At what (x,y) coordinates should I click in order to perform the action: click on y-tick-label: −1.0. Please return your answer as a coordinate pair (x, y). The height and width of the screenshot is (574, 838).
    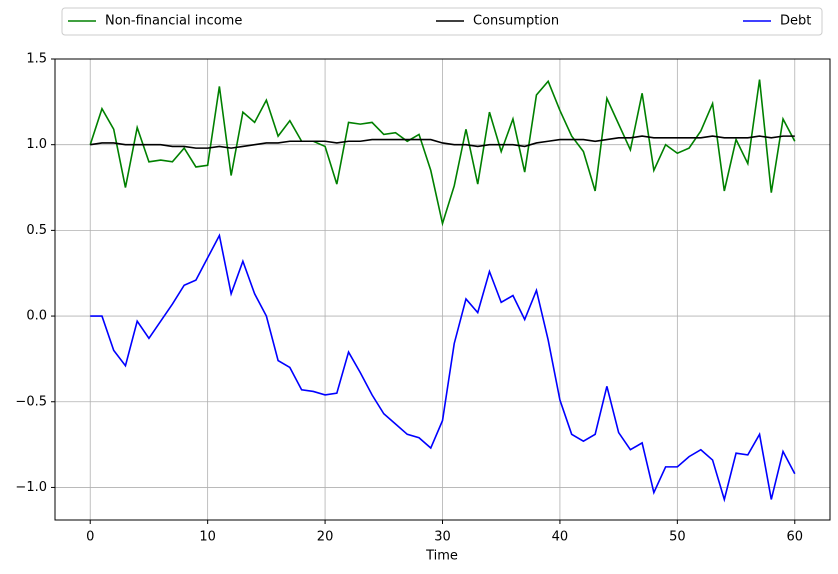
    Looking at the image, I should click on (31, 487).